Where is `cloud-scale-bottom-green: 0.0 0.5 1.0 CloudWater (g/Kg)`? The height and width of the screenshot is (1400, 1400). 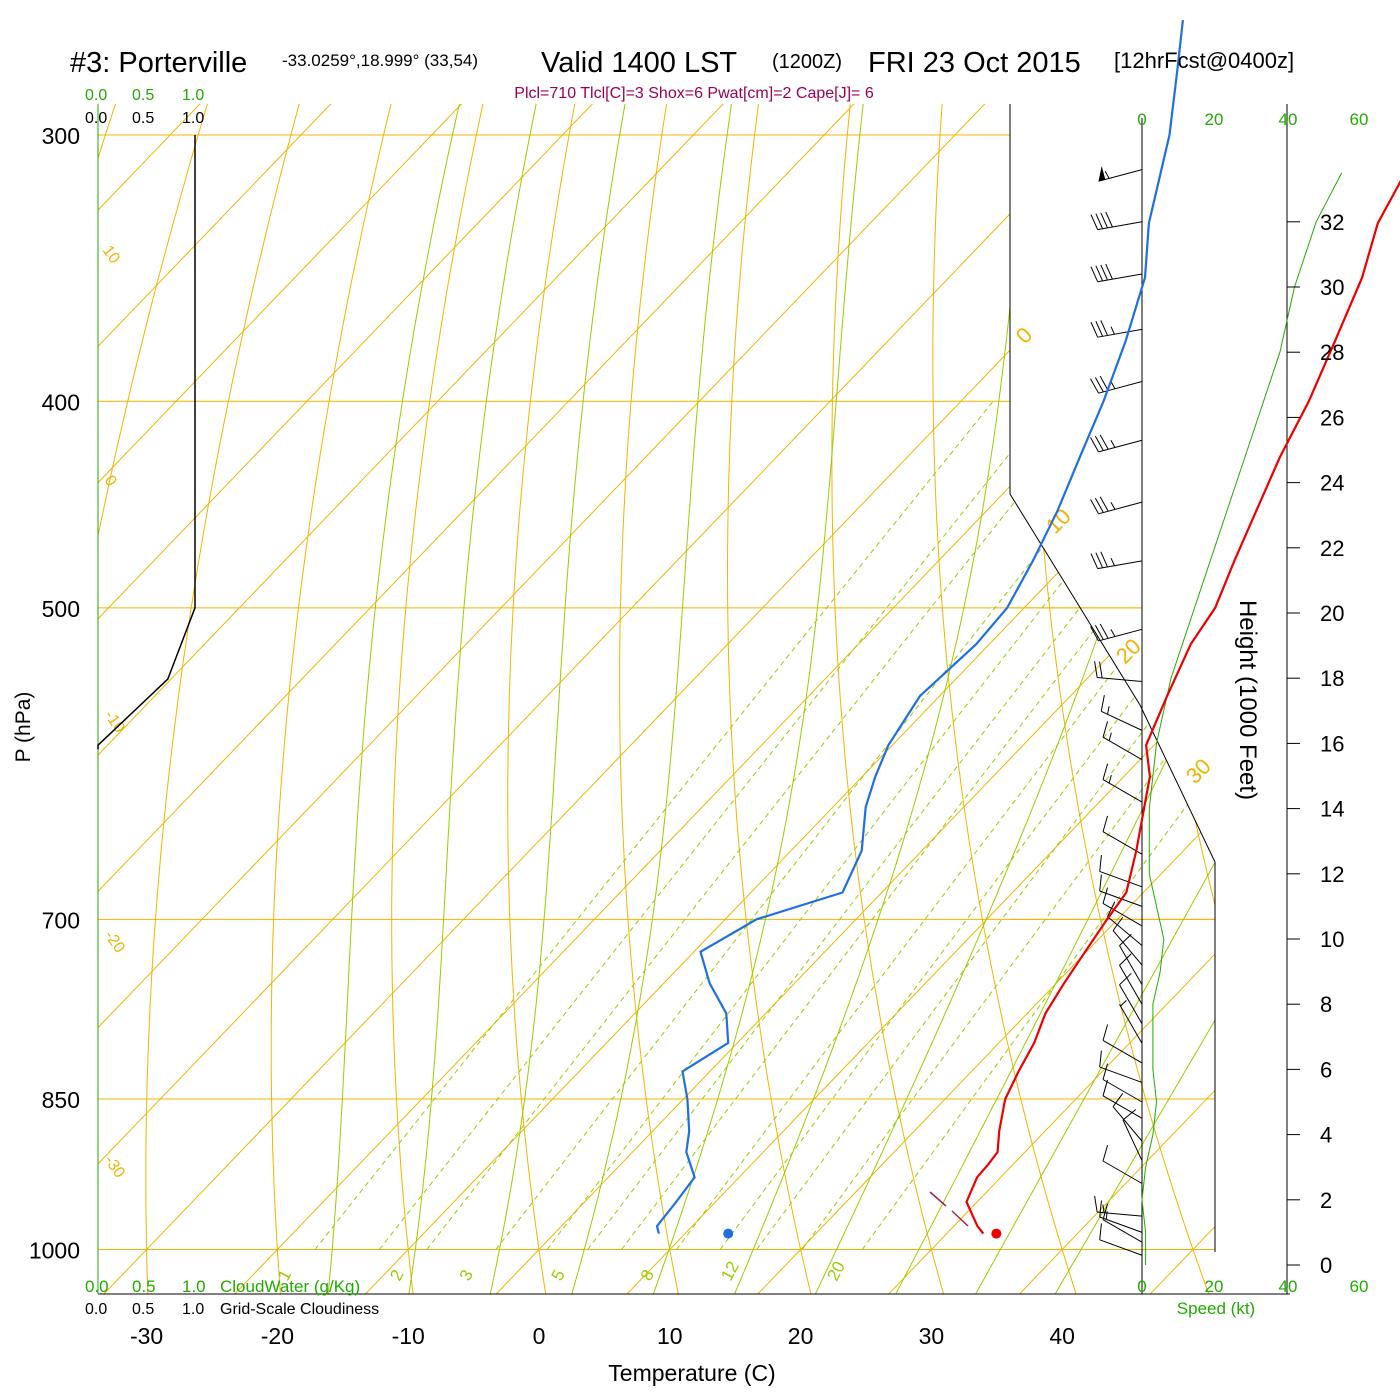 cloud-scale-bottom-green: 0.0 0.5 1.0 CloudWater (g/Kg) is located at coordinates (222, 1286).